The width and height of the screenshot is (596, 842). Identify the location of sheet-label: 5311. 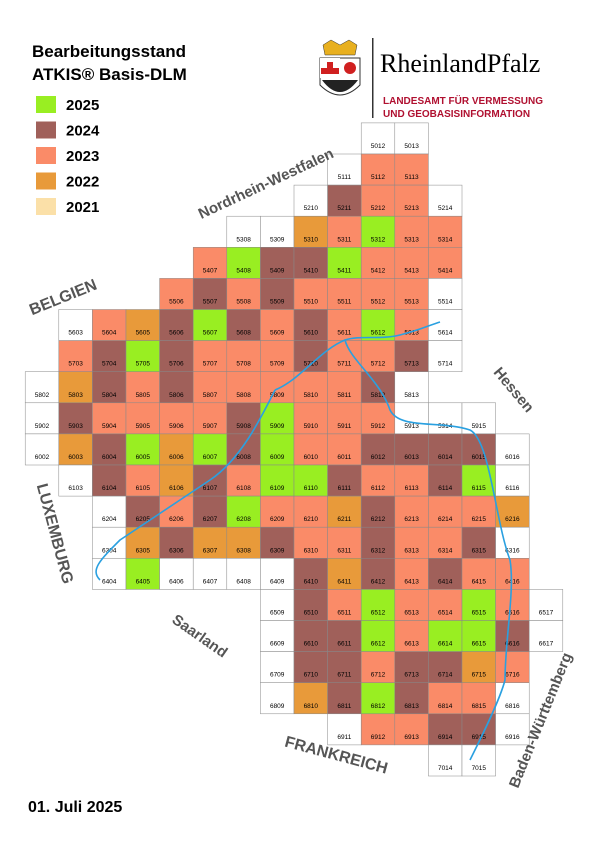
(344, 239).